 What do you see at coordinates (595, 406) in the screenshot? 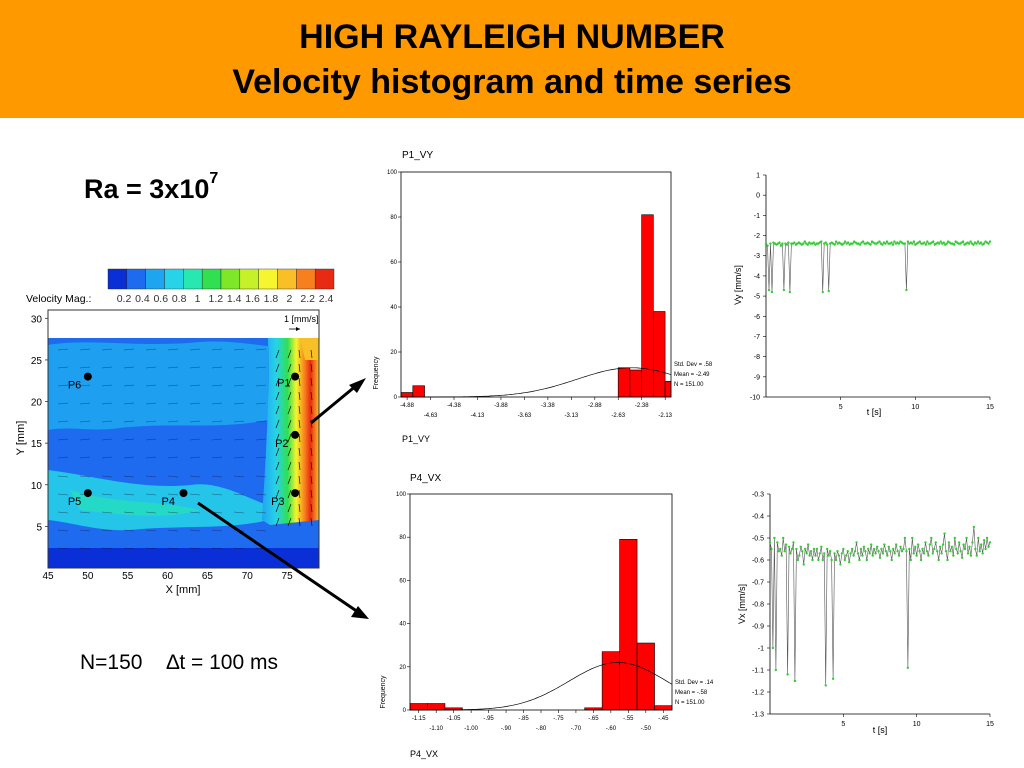
I see `x-tick-label: -2.88` at bounding box center [595, 406].